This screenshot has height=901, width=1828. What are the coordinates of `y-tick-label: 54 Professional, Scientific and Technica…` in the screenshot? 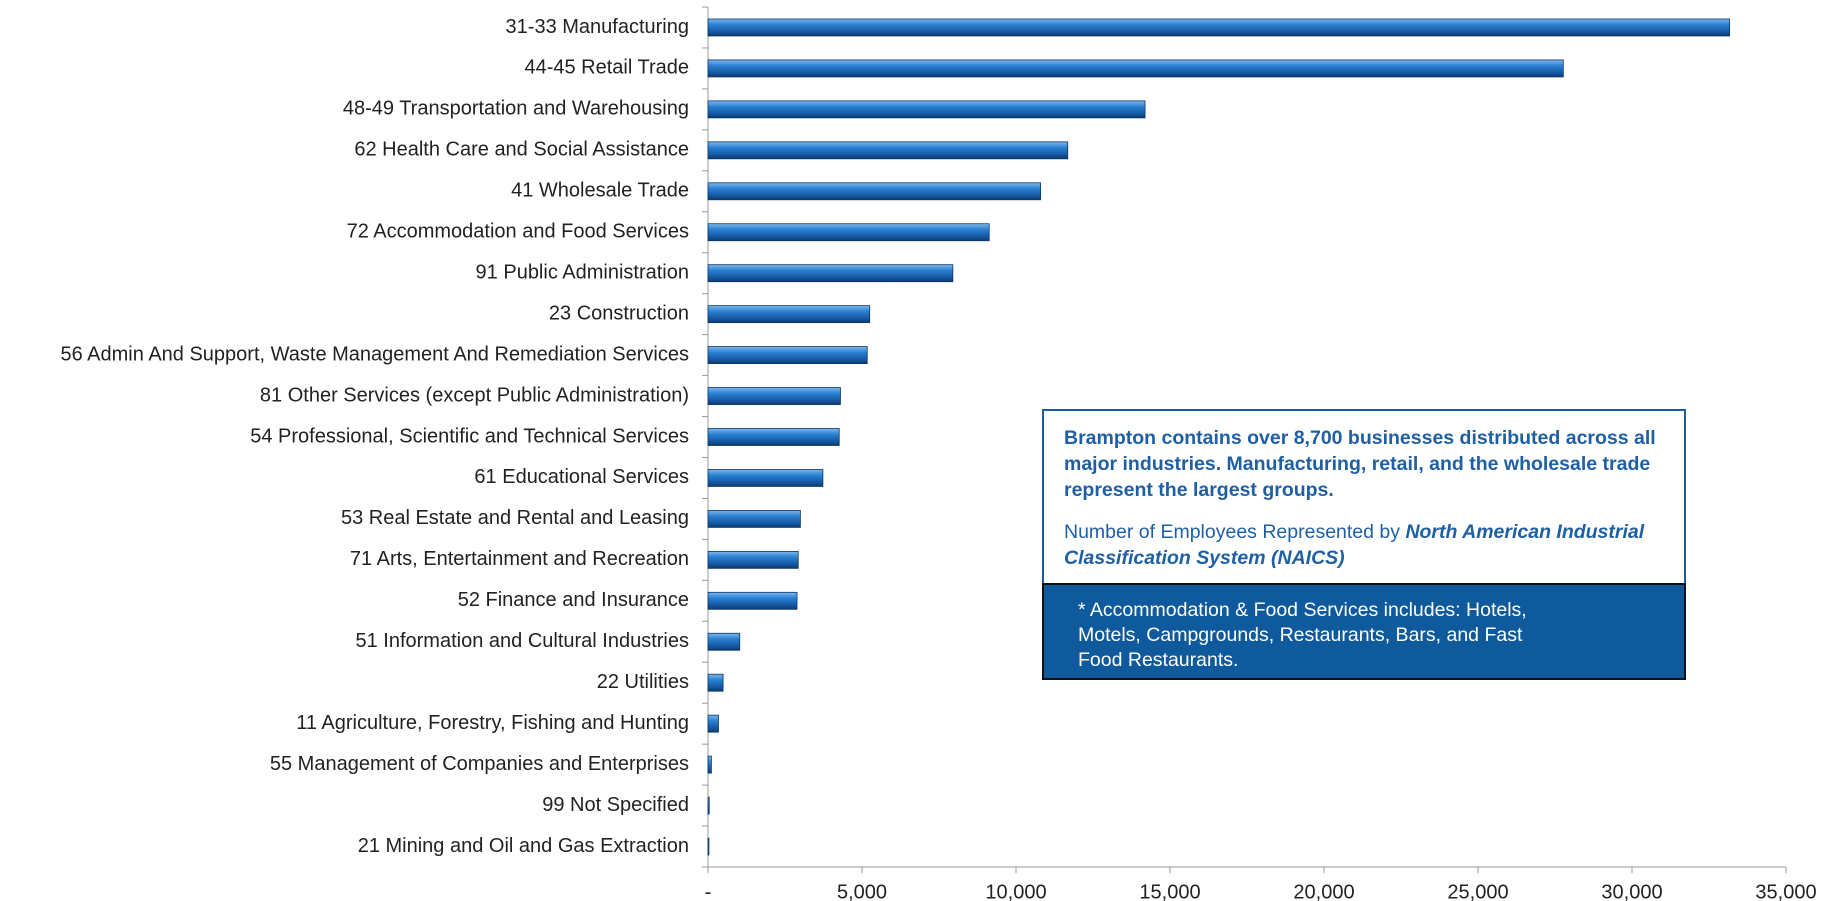 It's located at (469, 436).